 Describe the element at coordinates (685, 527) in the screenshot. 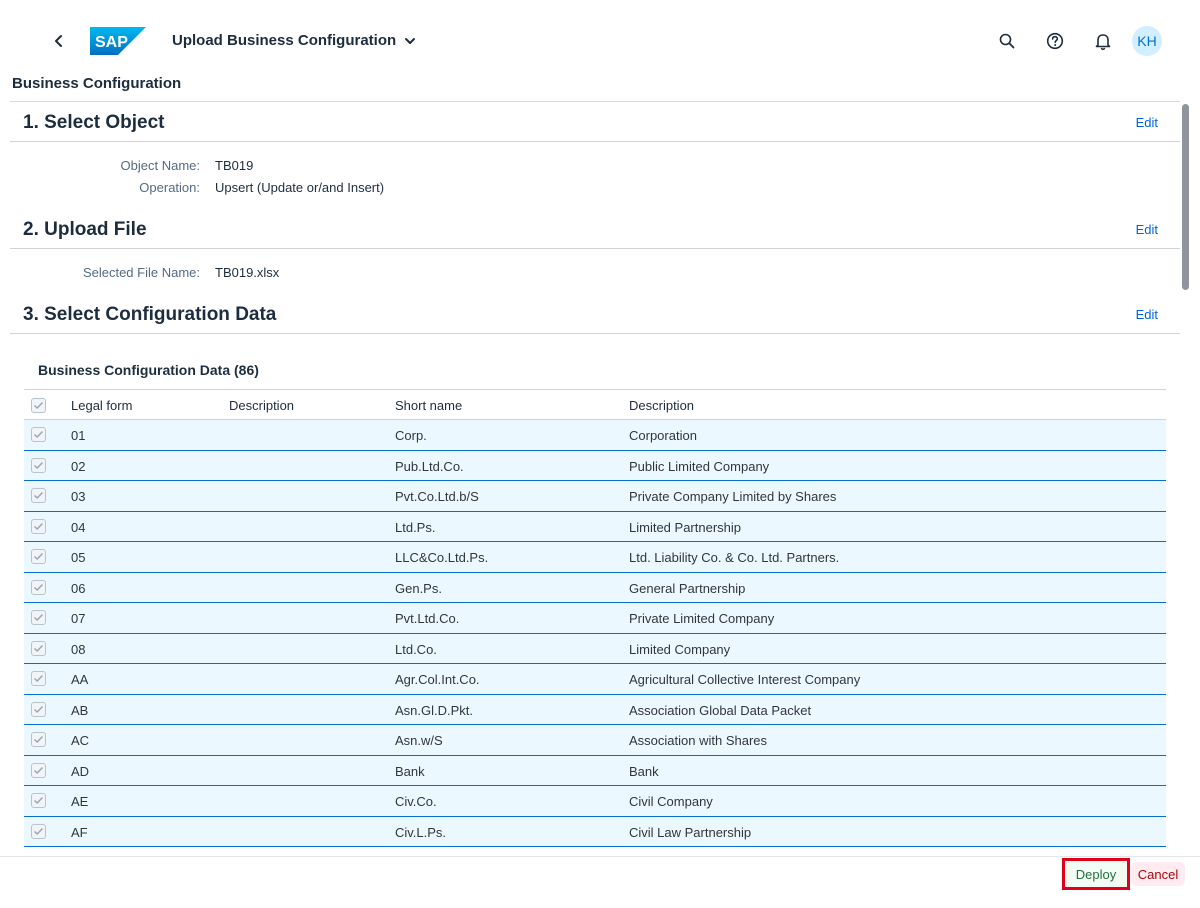

I see `cell-long-description: Limited Partnership` at that location.